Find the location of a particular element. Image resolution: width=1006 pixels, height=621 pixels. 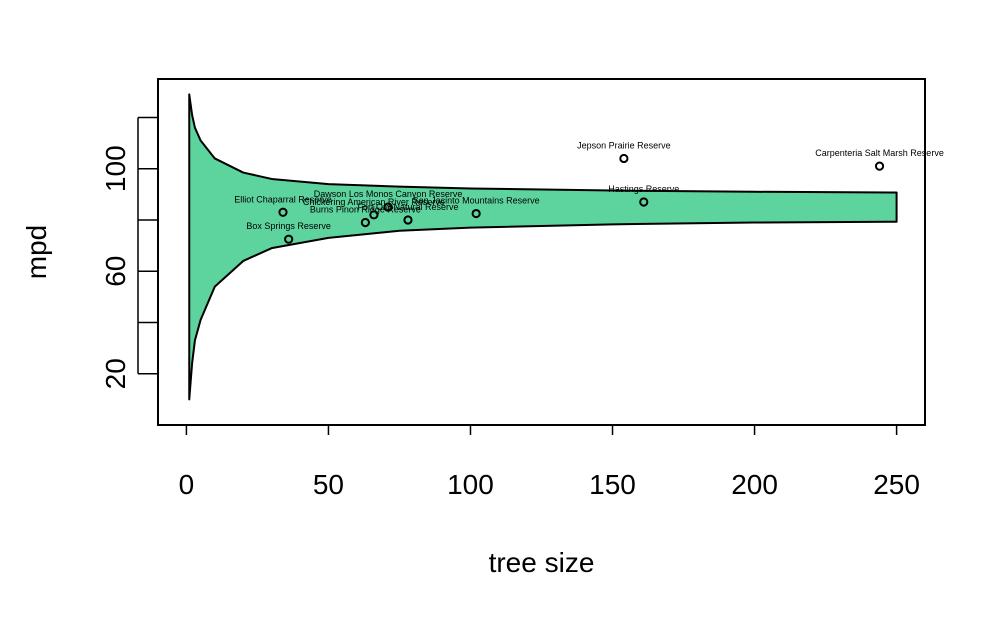

point-label: Burns Pinon Ridge Reserve is located at coordinates (365, 210).